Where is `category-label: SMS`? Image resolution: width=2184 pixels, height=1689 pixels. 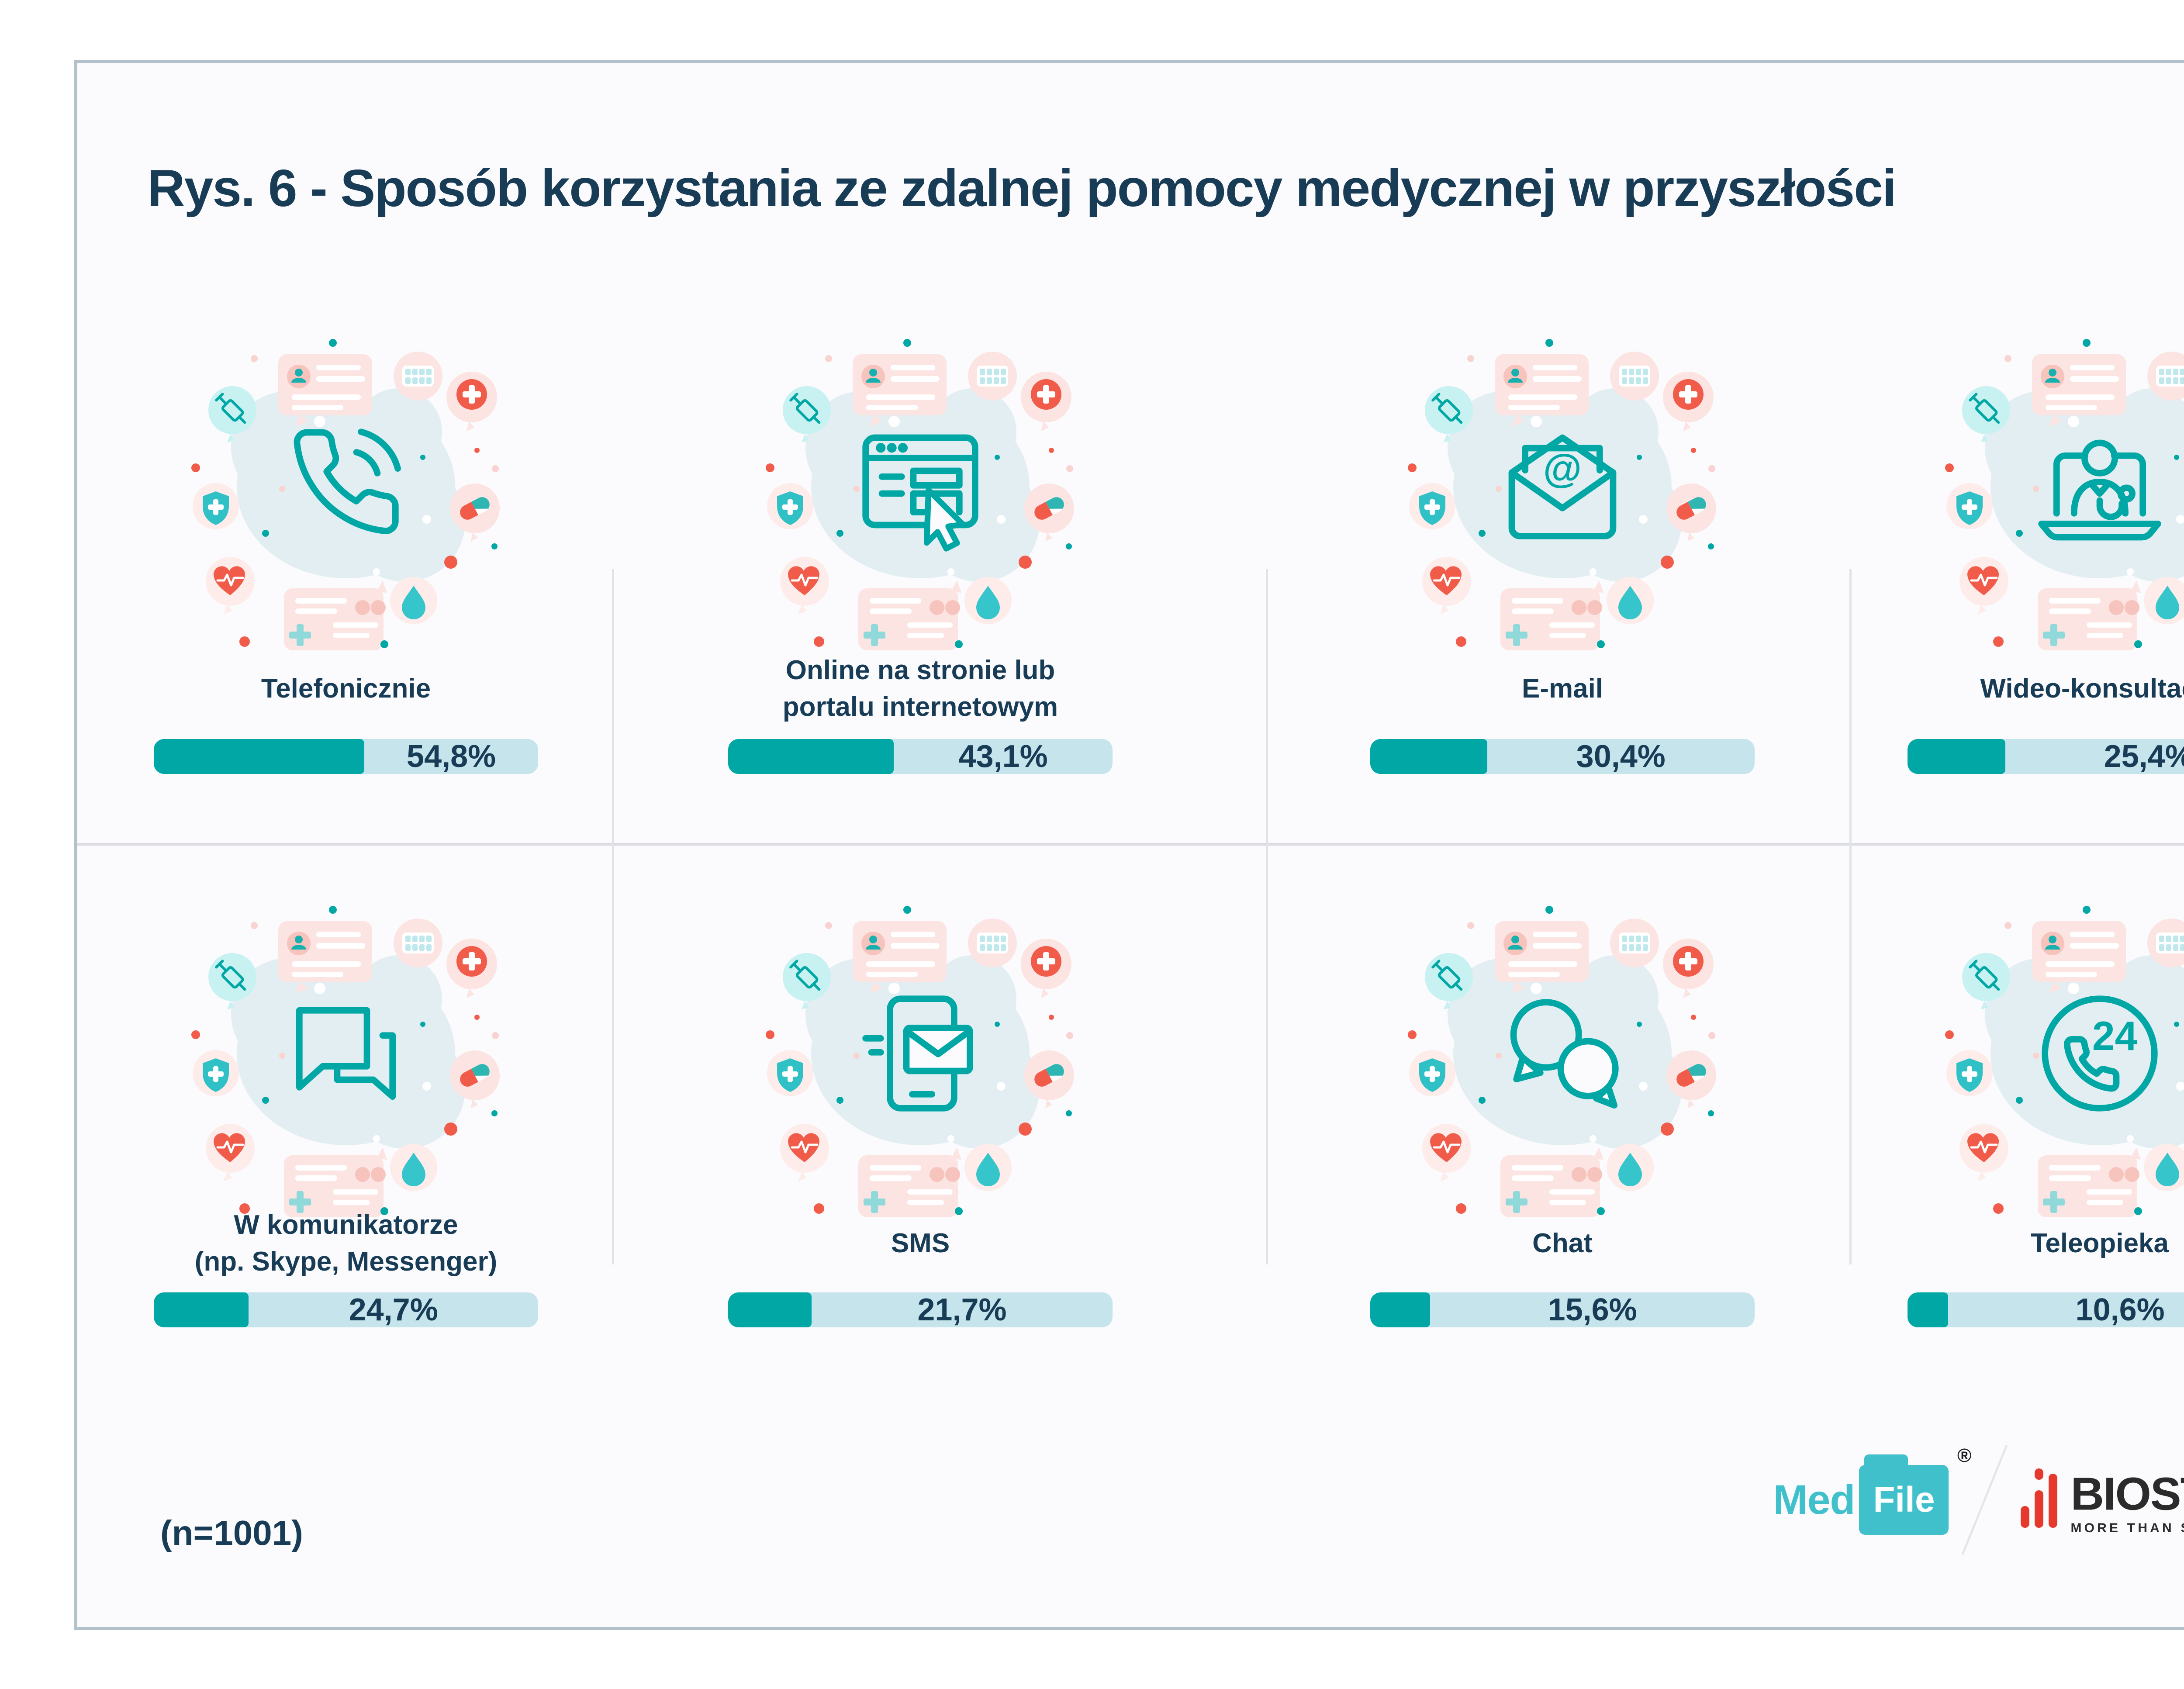
category-label: SMS is located at coordinates (921, 1243).